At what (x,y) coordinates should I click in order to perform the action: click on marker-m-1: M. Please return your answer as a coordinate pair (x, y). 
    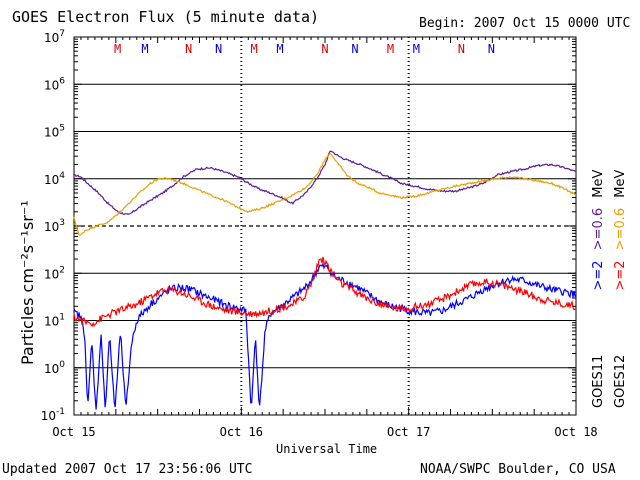
    Looking at the image, I should click on (144, 49).